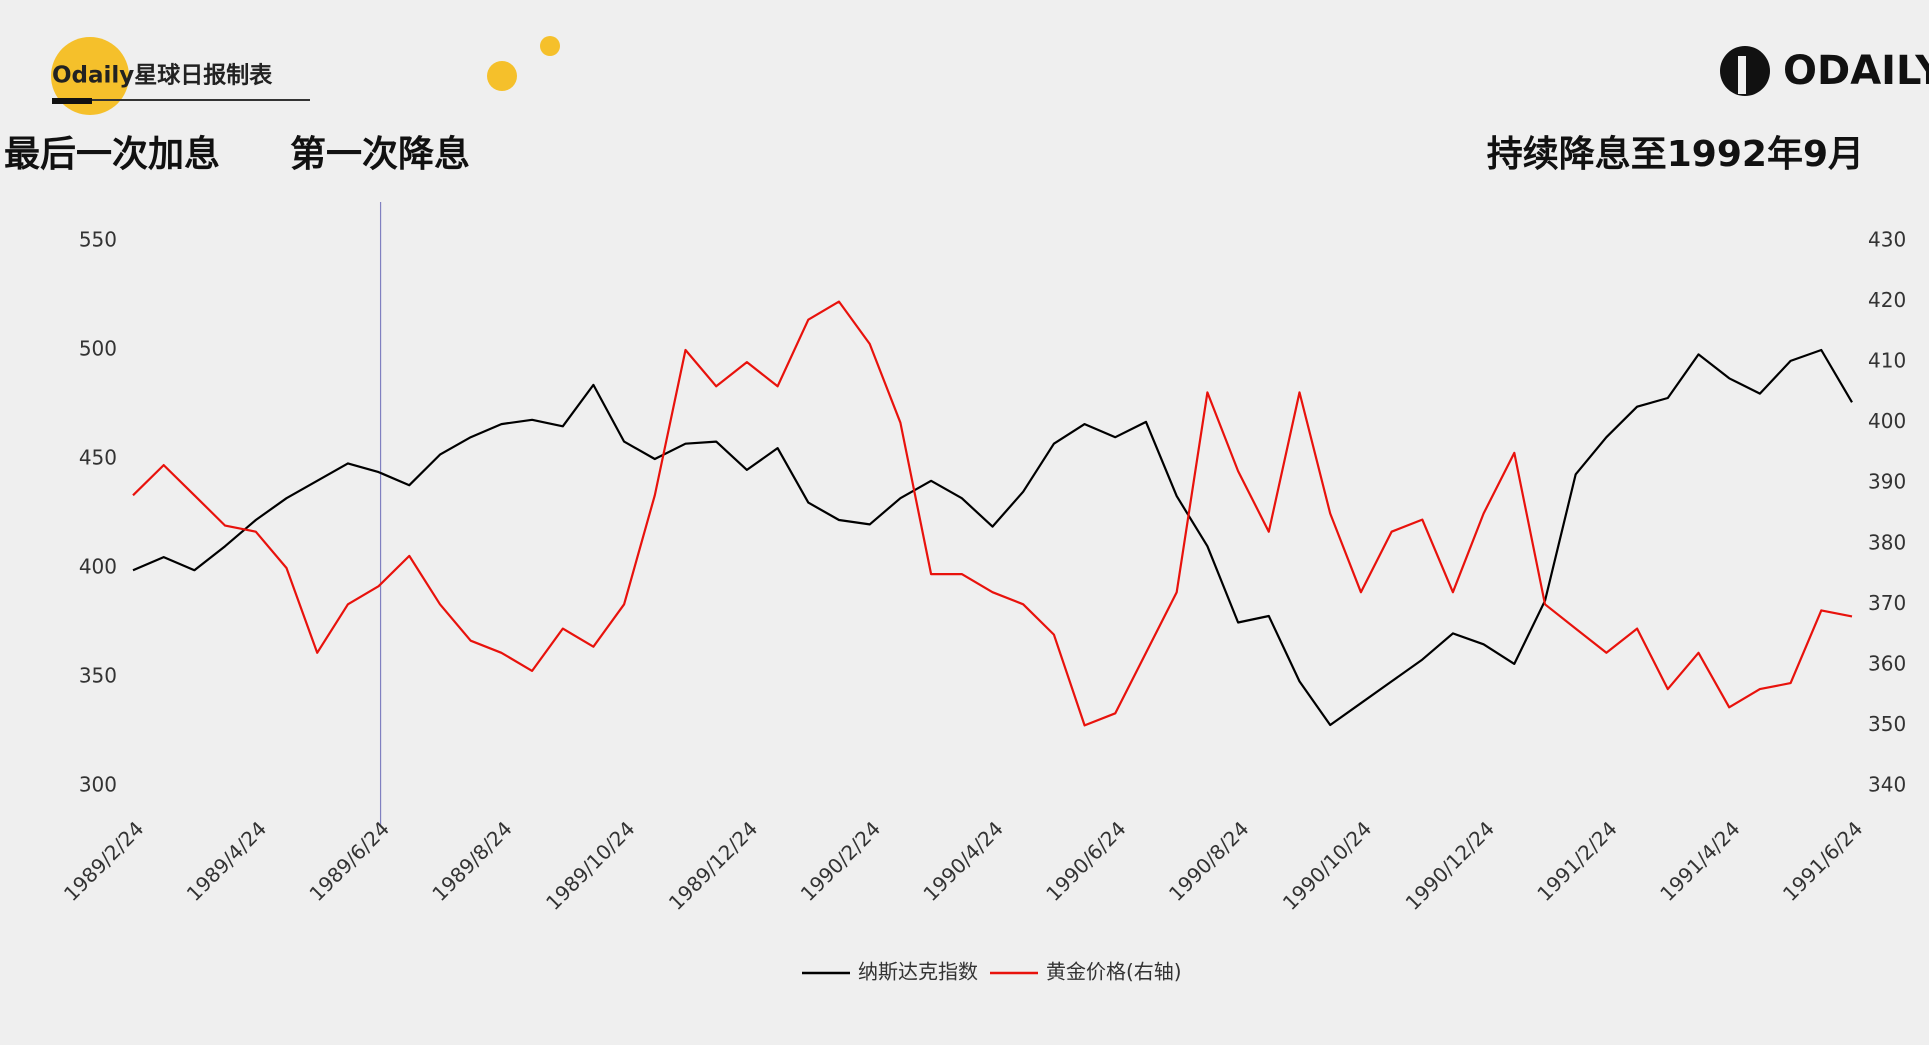 The height and width of the screenshot is (1045, 1929). What do you see at coordinates (1887, 663) in the screenshot?
I see `y2-tick-label: 360` at bounding box center [1887, 663].